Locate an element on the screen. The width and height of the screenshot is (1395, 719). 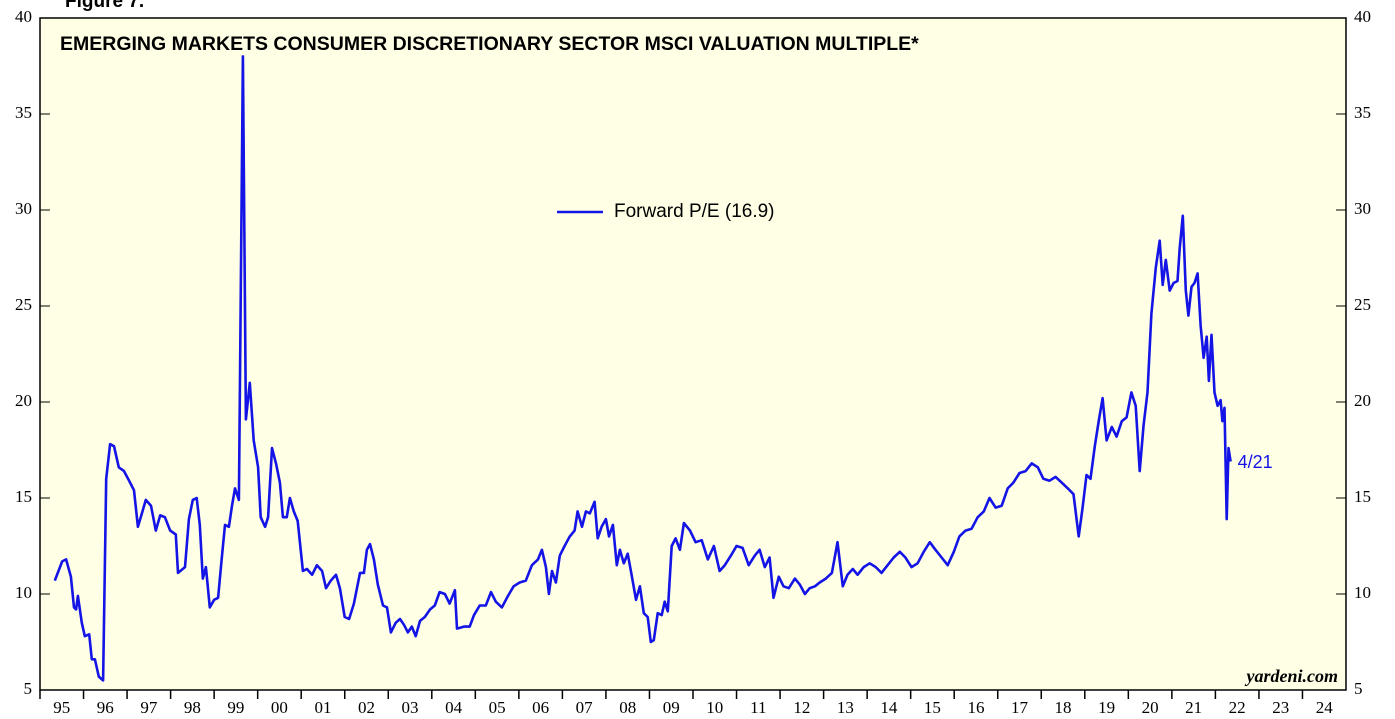
x-tick-label: 08 is located at coordinates (627, 707).